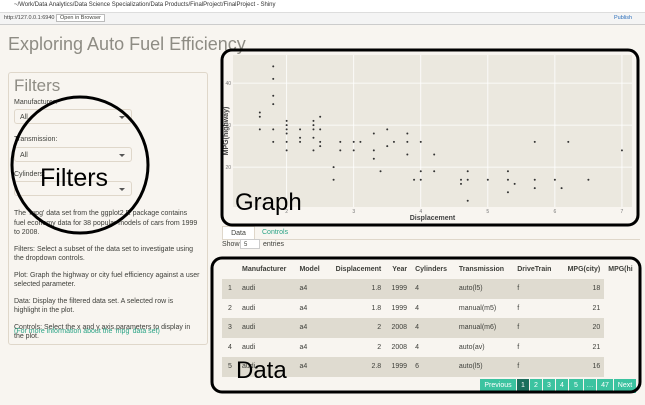  I want to click on table-row: 2 audi a4 1.8 1999 4 manual(m5) f 21, so click(431, 308).